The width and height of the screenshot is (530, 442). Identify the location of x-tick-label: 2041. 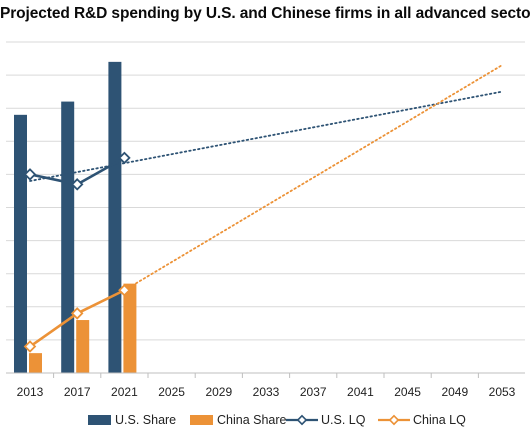
(360, 392).